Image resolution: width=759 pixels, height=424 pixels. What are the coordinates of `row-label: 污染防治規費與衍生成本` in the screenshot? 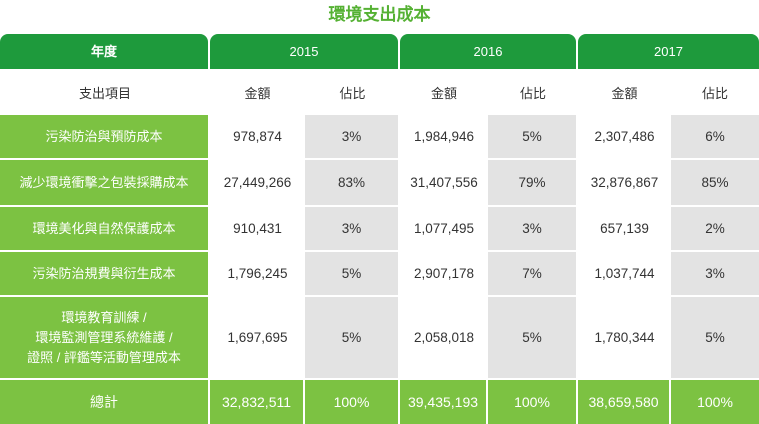 It's located at (104, 273).